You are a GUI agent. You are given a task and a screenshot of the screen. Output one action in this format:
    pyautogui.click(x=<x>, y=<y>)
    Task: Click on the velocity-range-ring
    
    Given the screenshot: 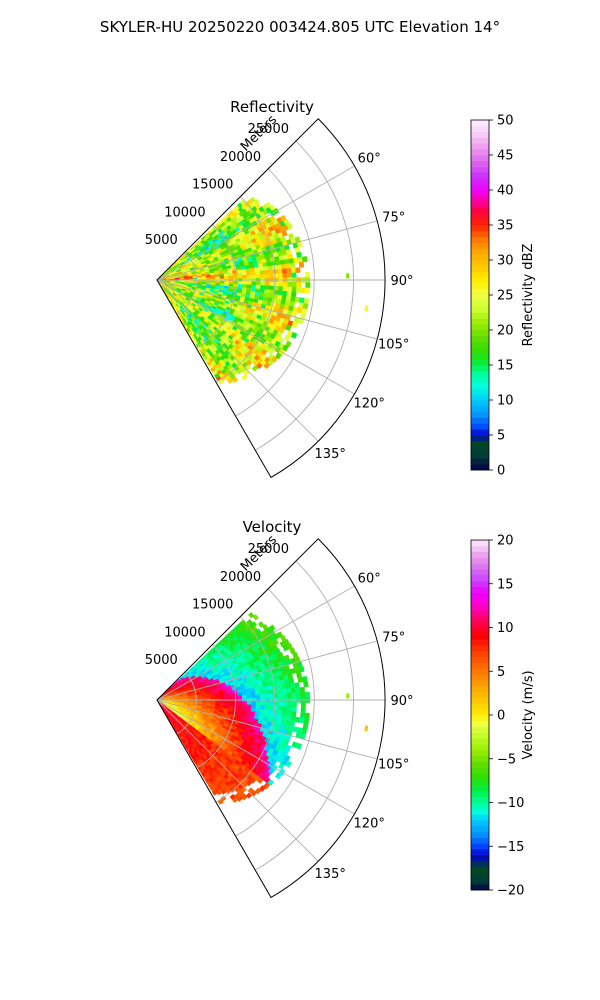 What is the action you would take?
    pyautogui.click(x=304, y=715)
    